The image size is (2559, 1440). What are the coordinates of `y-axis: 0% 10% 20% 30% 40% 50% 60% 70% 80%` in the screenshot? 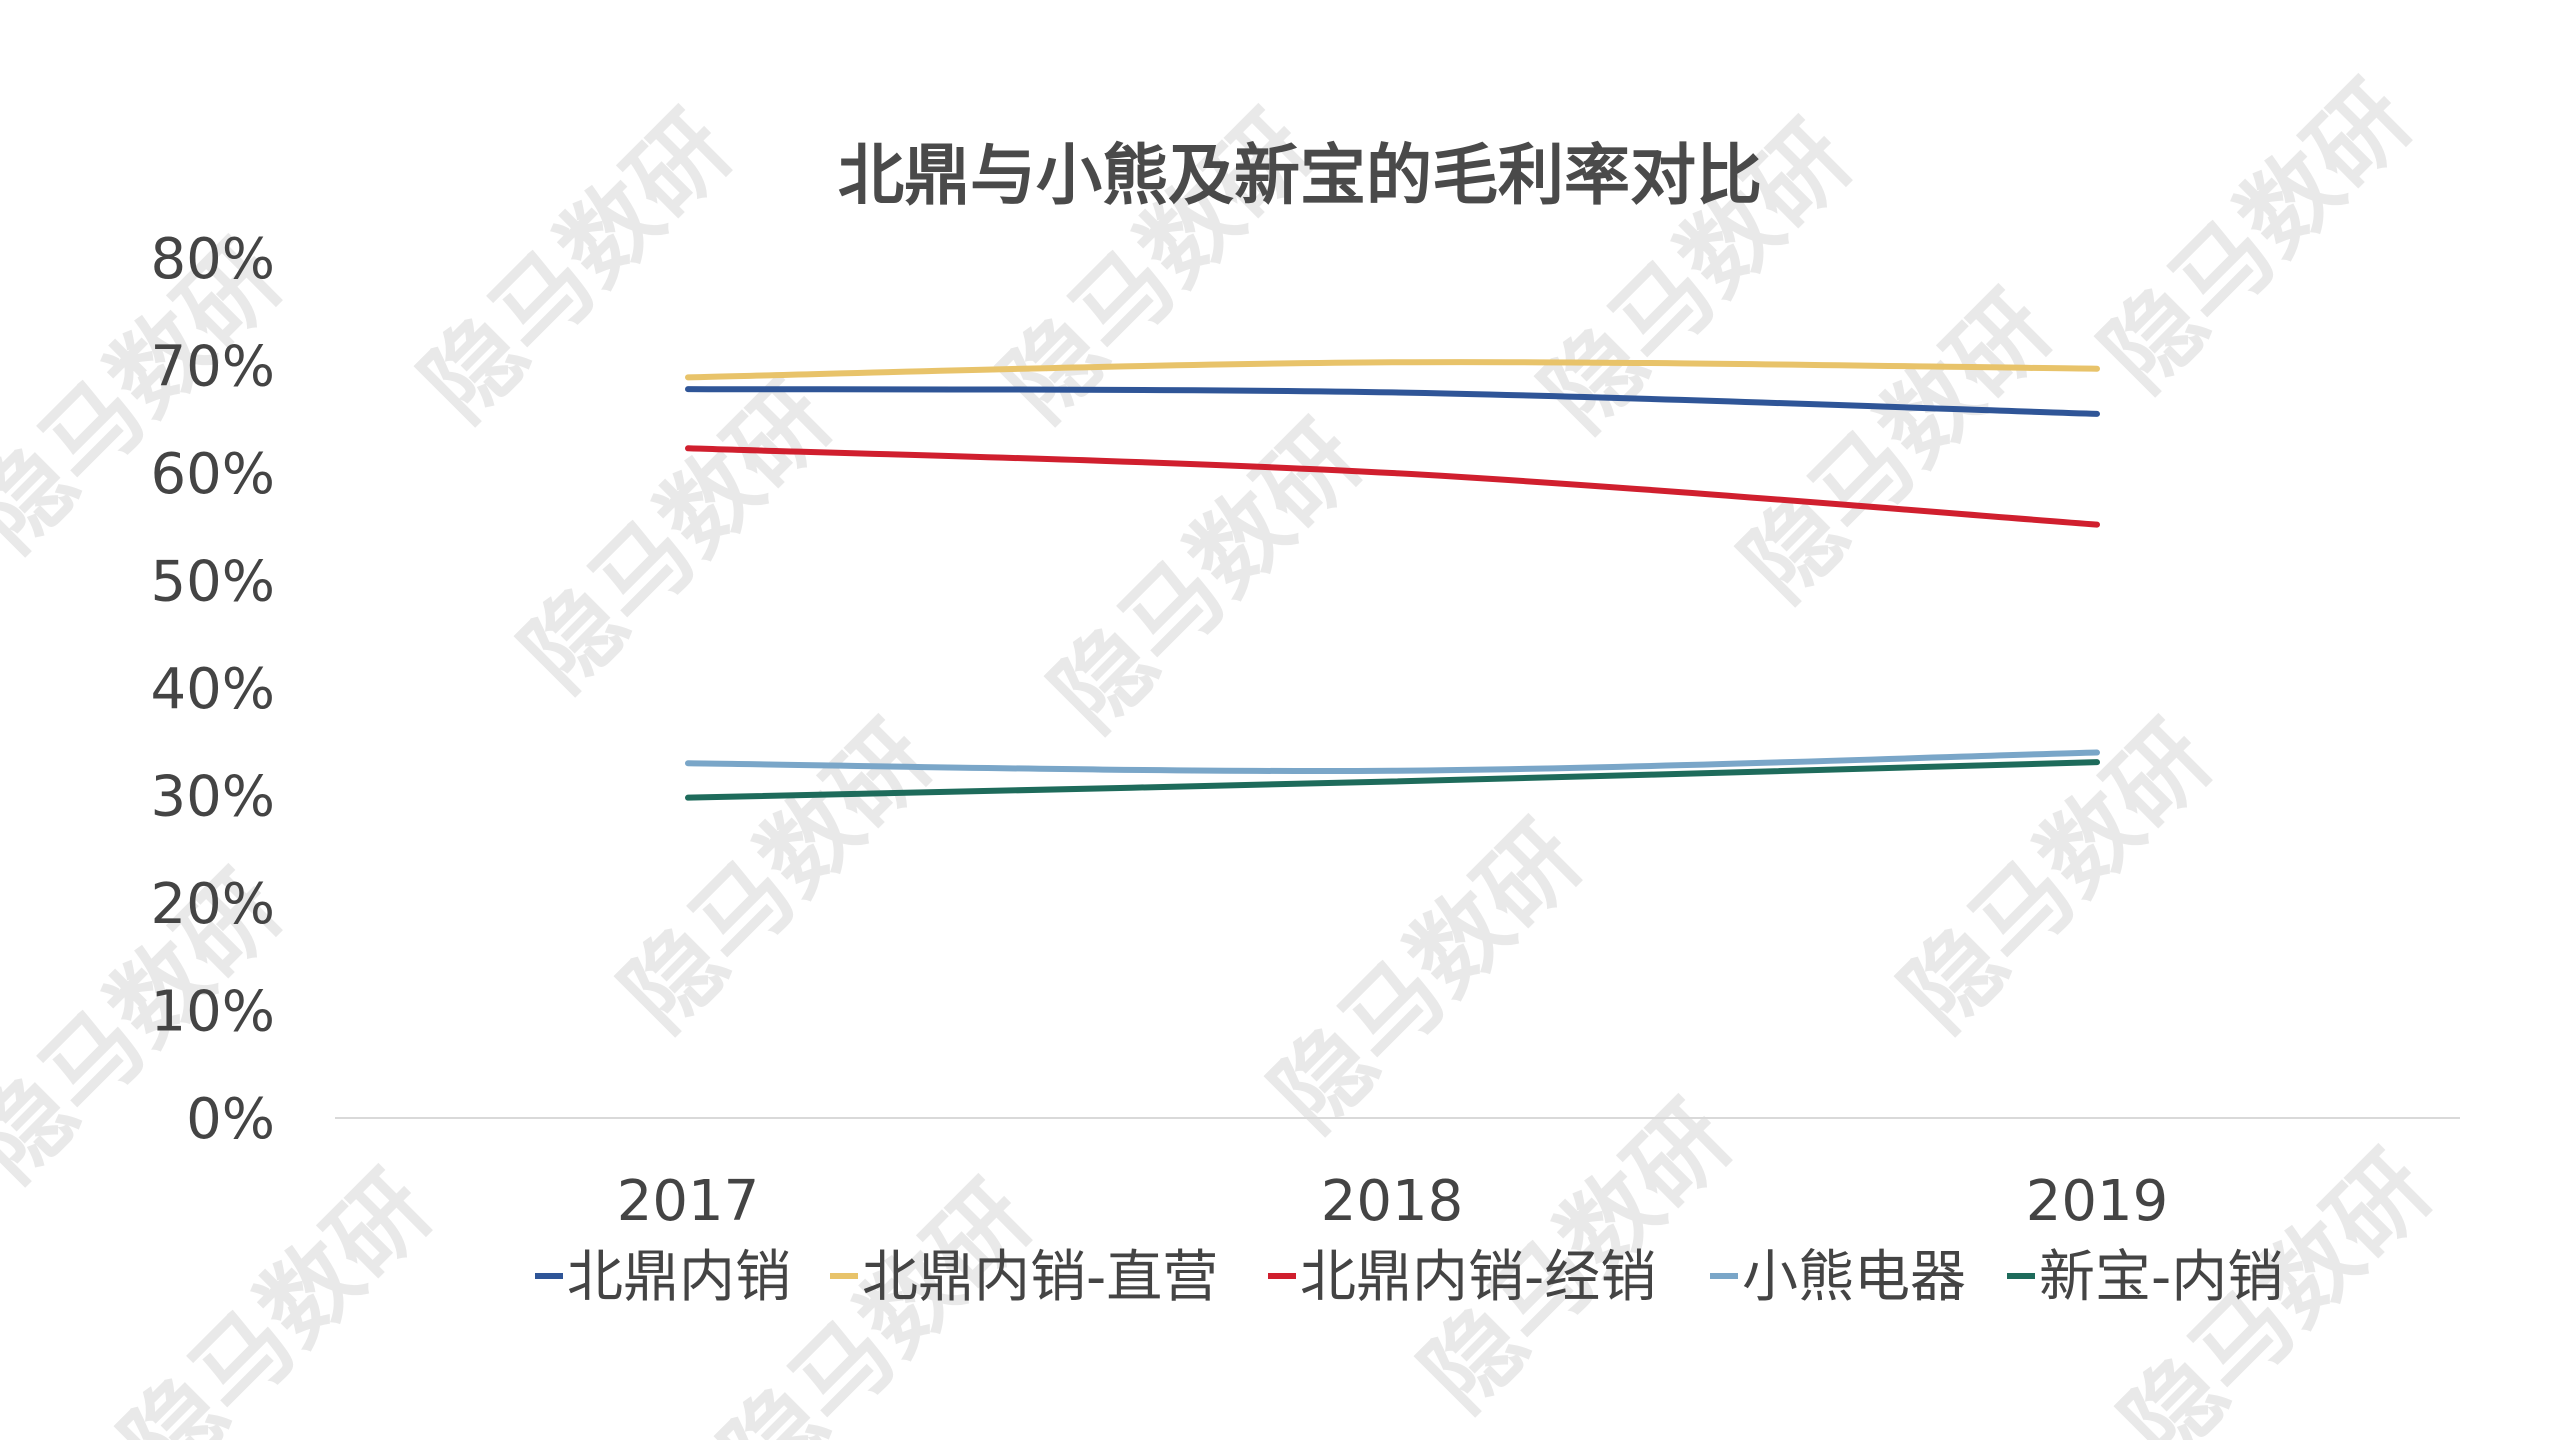 It's located at (213, 689).